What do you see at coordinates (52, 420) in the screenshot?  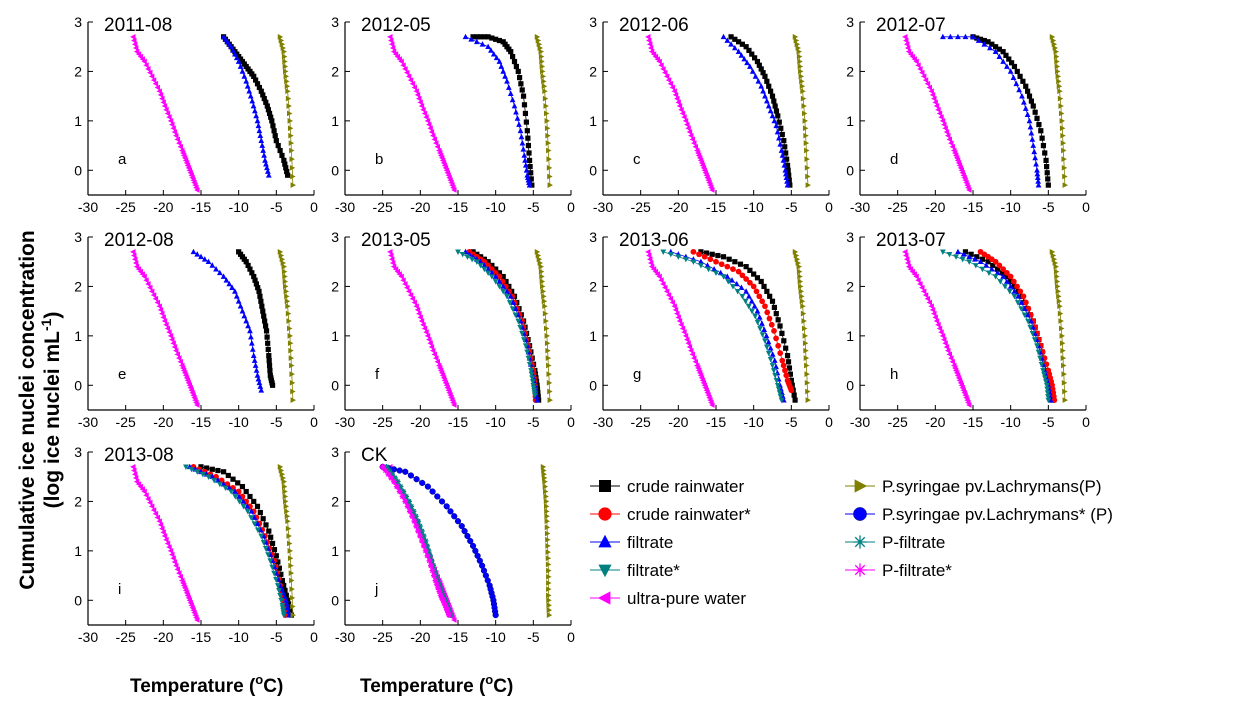 I see `y-axis-label-main: (log ice nuclei mL` at bounding box center [52, 420].